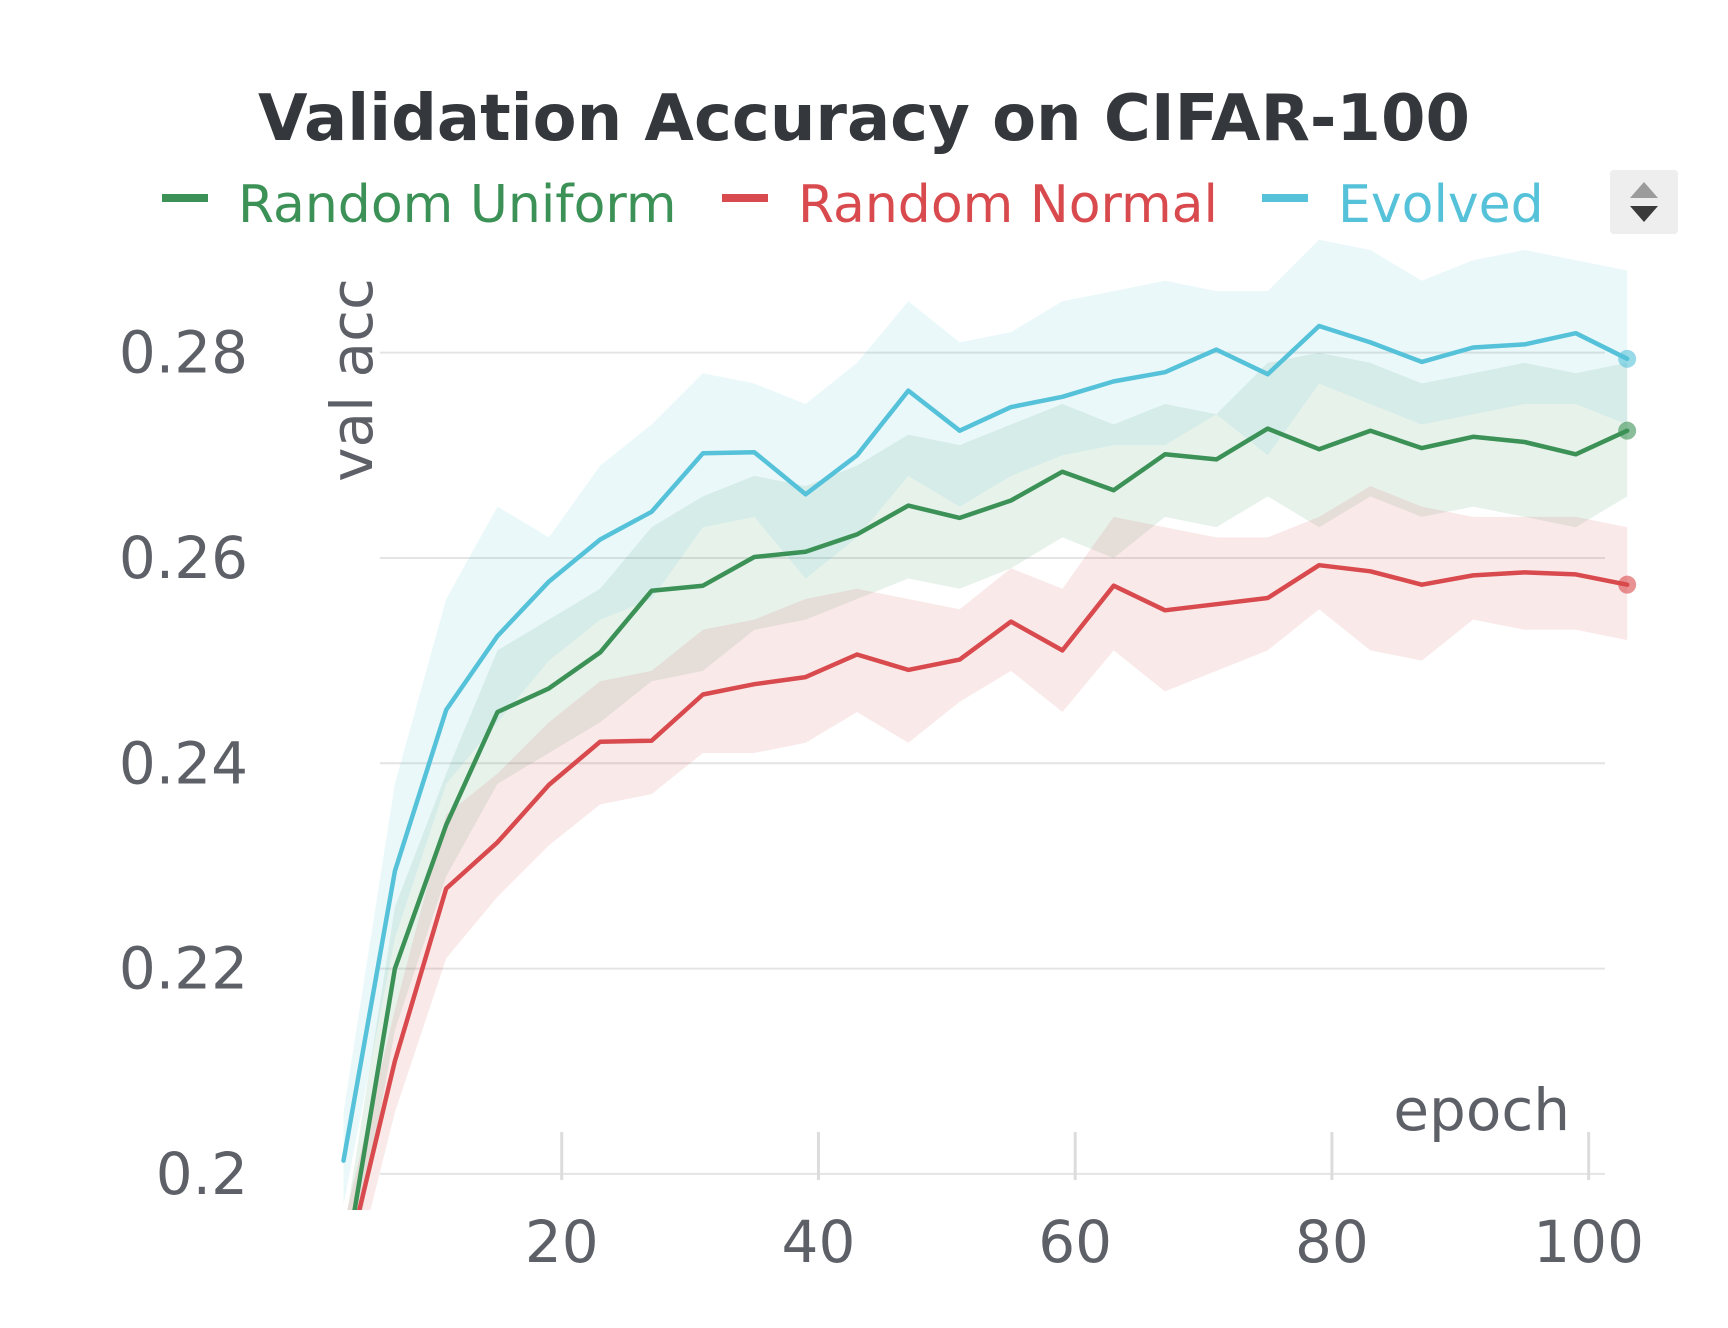 The height and width of the screenshot is (1328, 1728). I want to click on legend-item-random-uniform: Random Uniform, so click(419, 205).